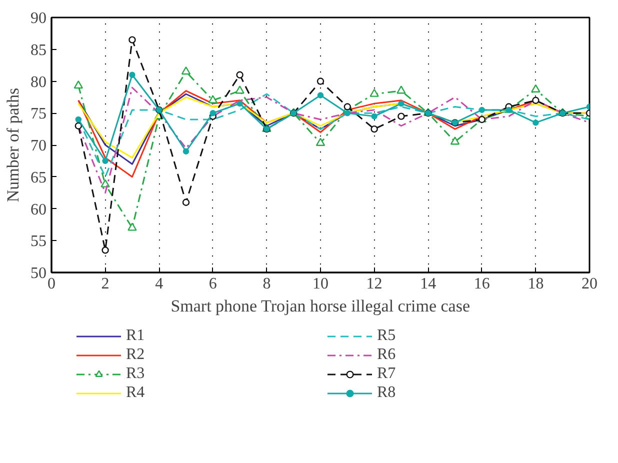 Image resolution: width=618 pixels, height=463 pixels. I want to click on y-tick-label: 65, so click(38, 177).